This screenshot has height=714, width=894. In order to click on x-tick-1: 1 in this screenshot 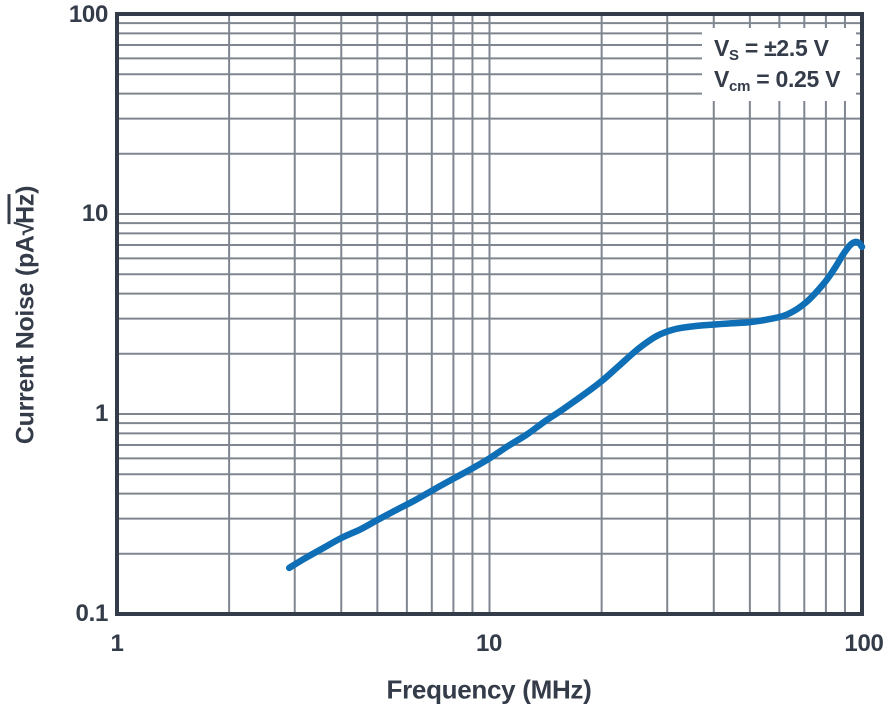, I will do `click(117, 643)`.